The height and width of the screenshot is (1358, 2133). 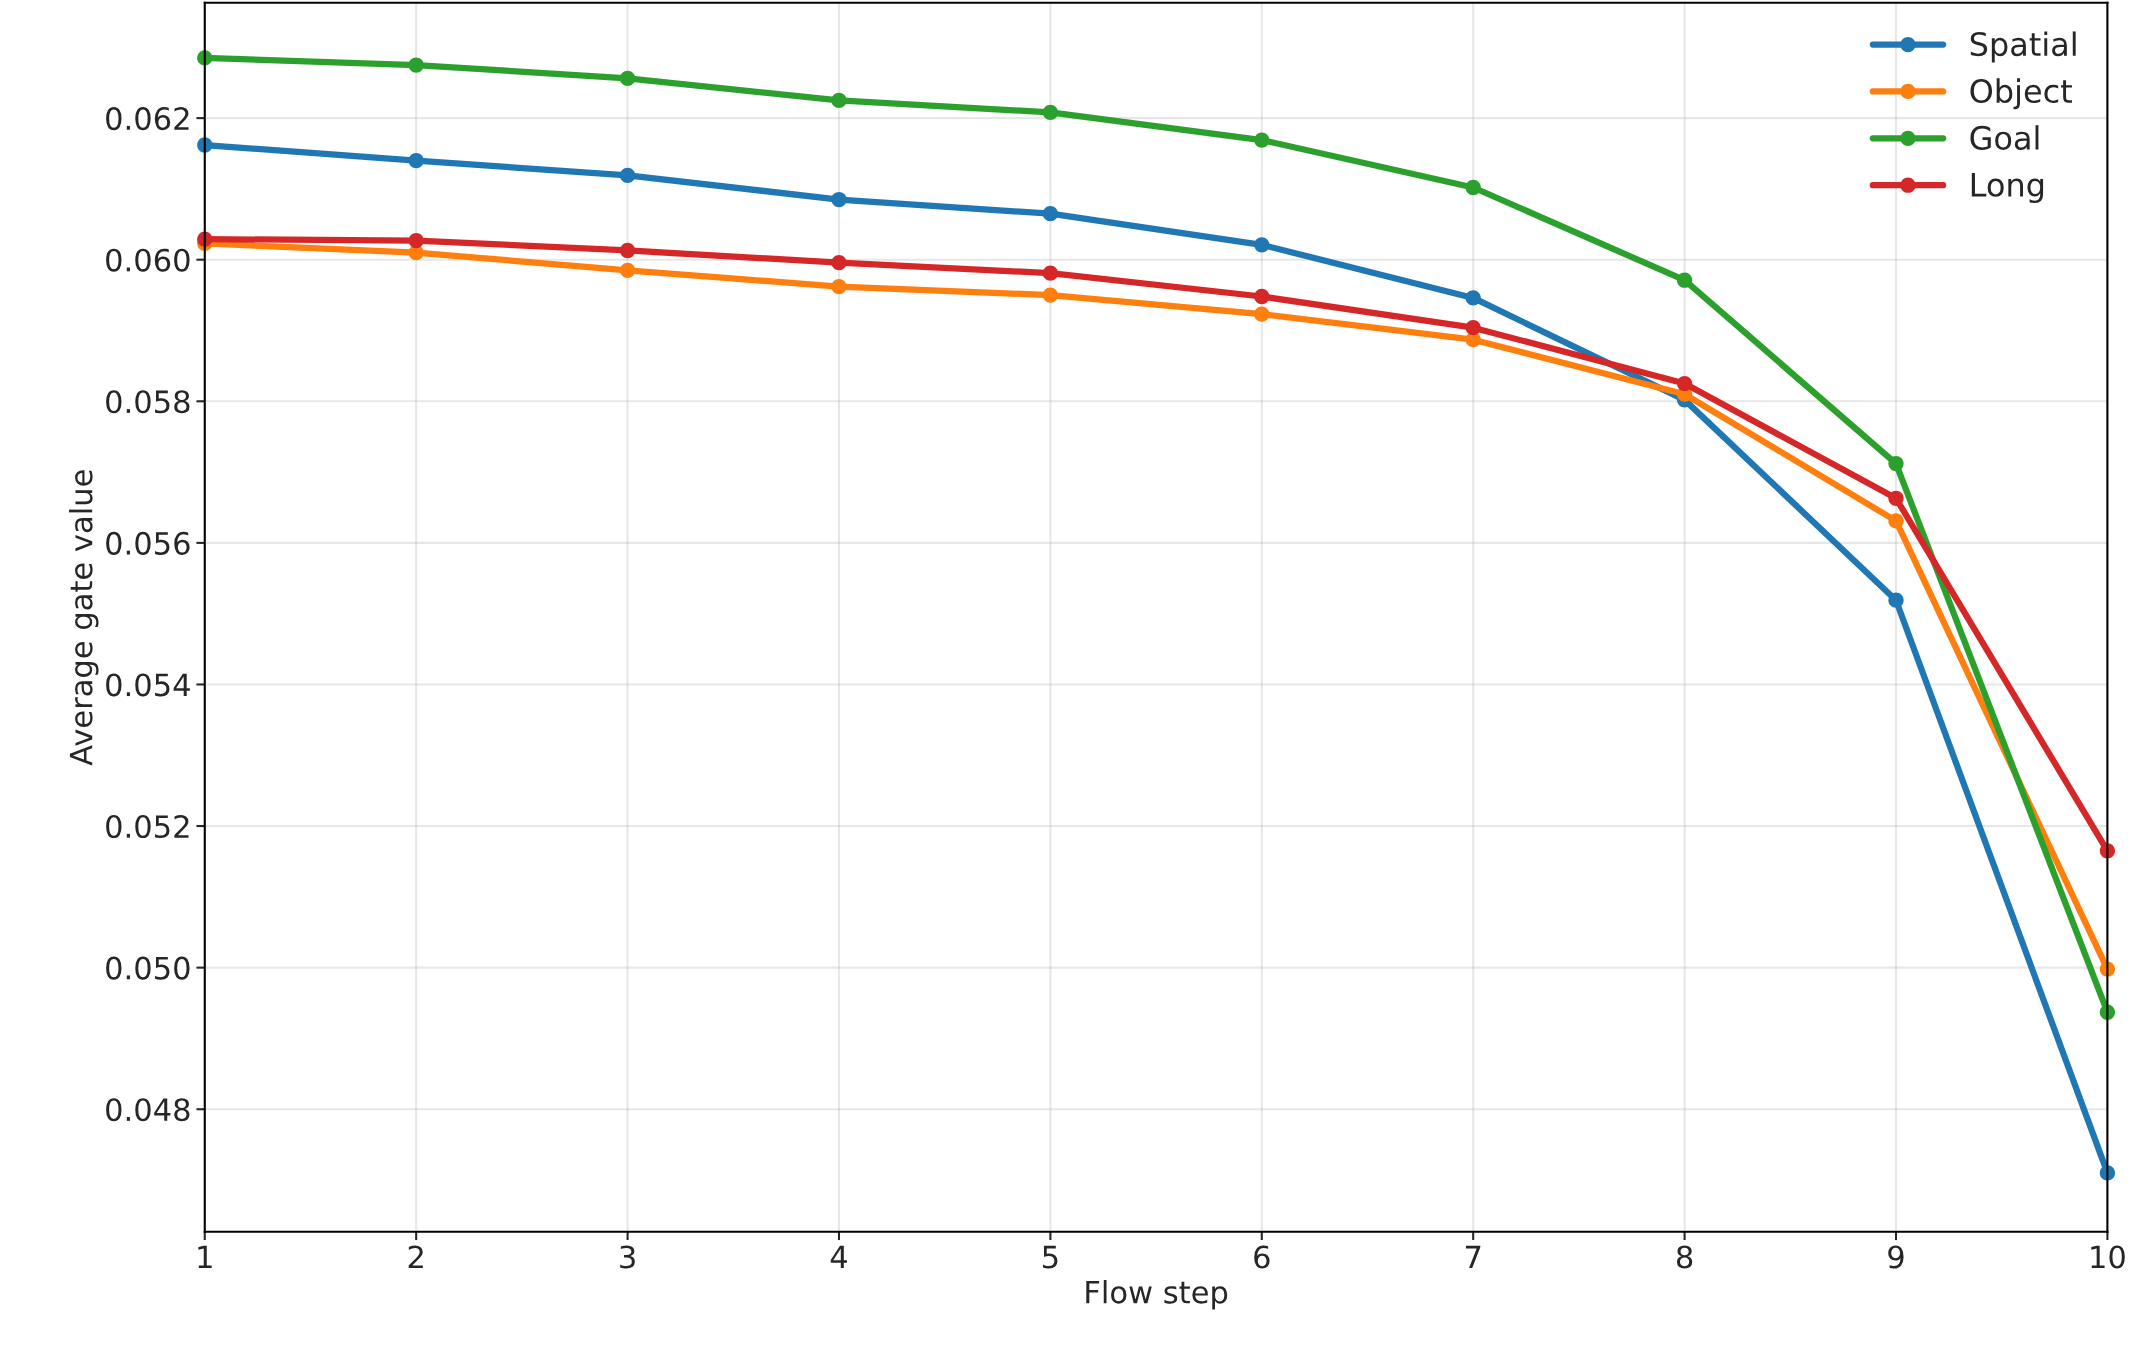 I want to click on x-tick-label: 9, so click(x=1896, y=1257).